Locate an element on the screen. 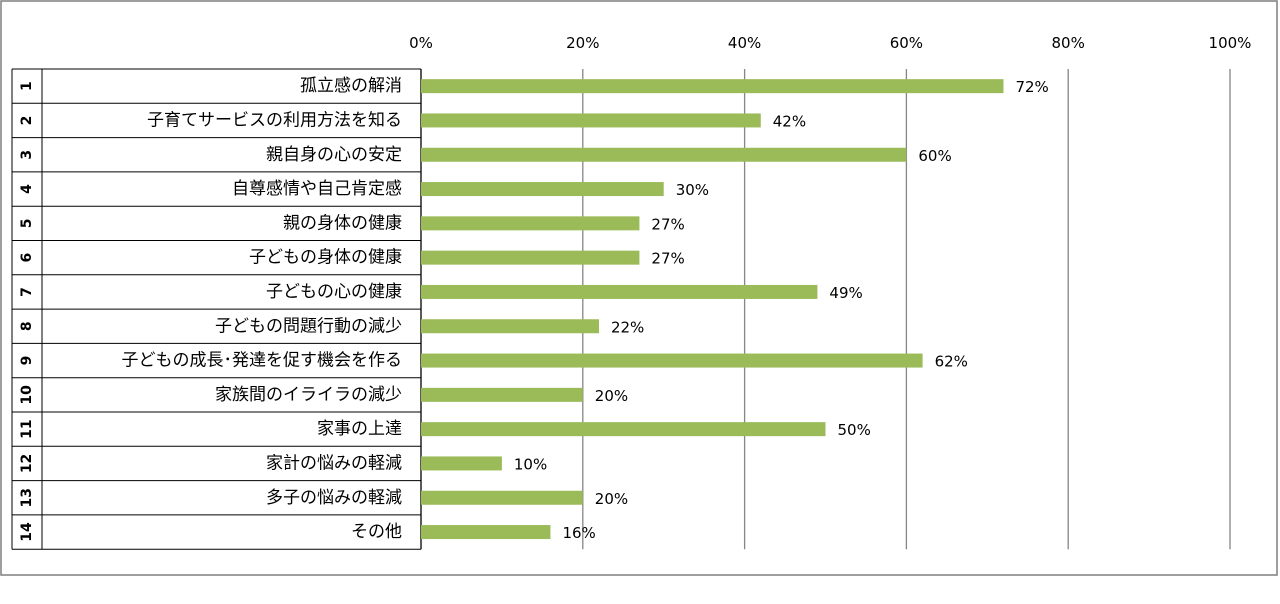  data-label: 50% is located at coordinates (854, 430).